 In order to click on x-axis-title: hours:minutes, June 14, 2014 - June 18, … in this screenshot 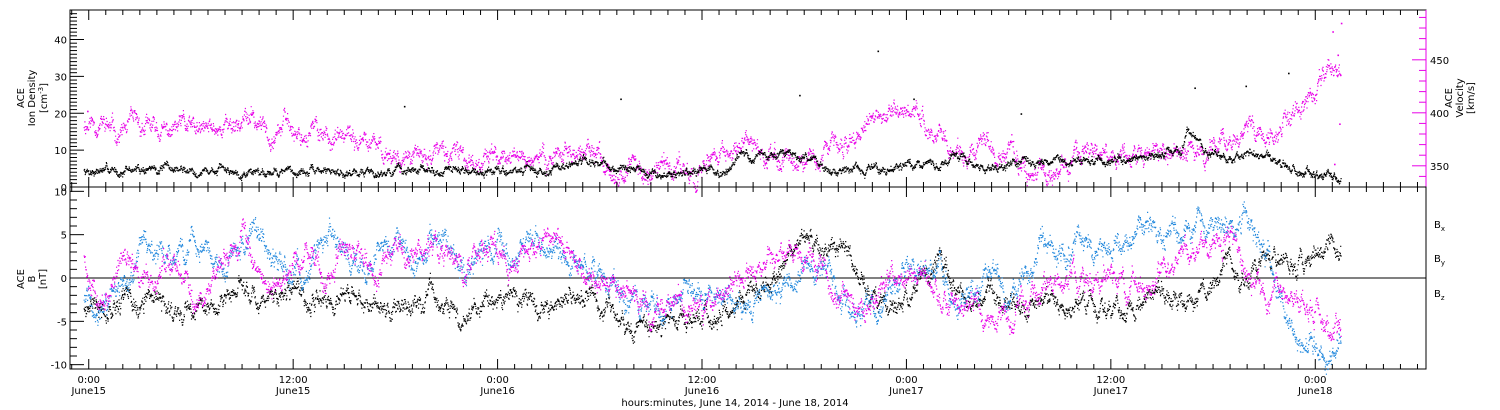, I will do `click(734, 403)`.